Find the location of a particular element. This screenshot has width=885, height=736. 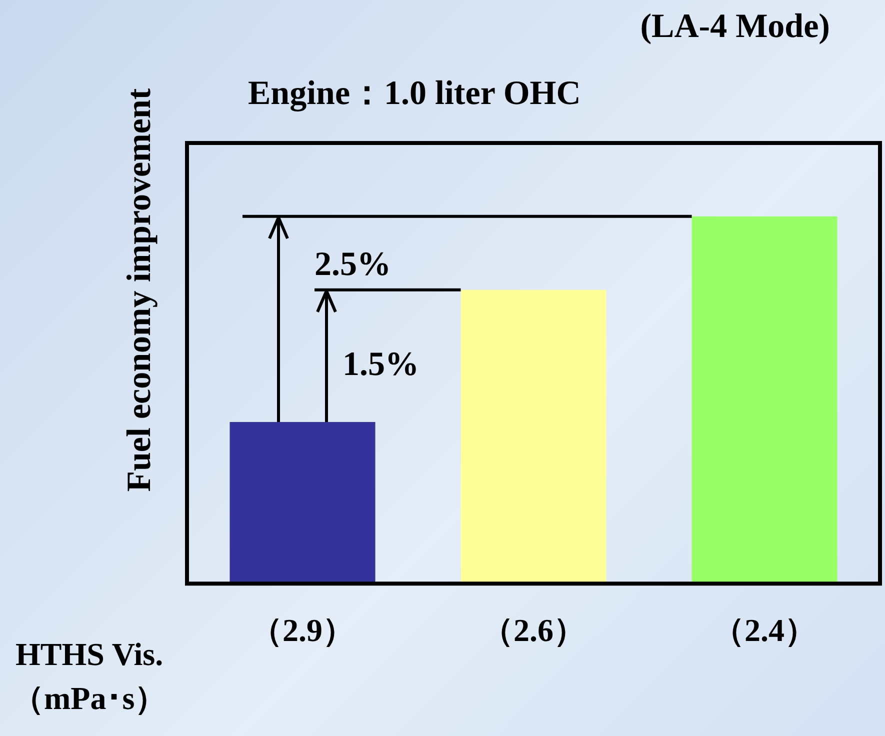

text: (LA-4 Mode) is located at coordinates (735, 27).